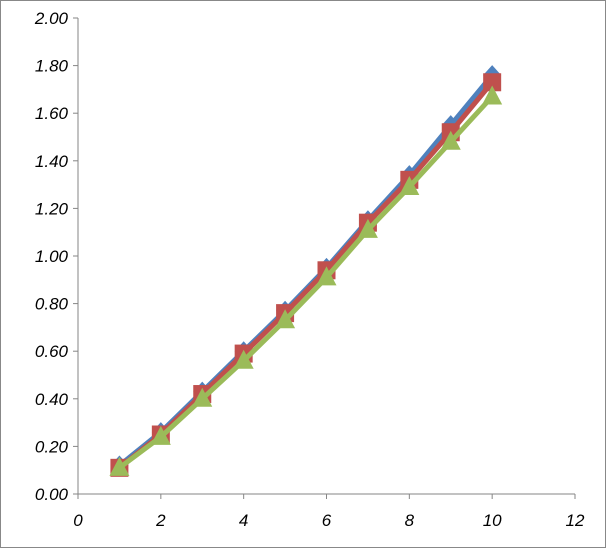 The height and width of the screenshot is (548, 606). What do you see at coordinates (52, 446) in the screenshot?
I see `y-tick-label: 0.20` at bounding box center [52, 446].